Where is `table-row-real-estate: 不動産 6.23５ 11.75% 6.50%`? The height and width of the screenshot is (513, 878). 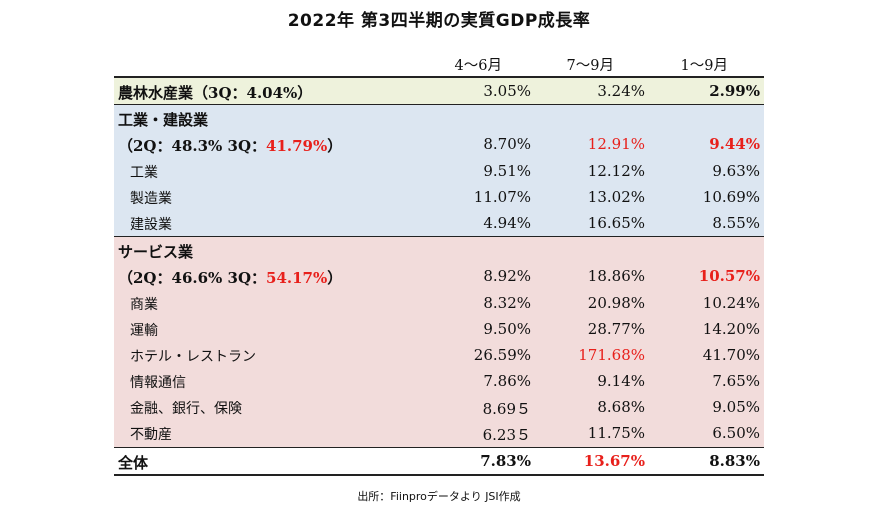
table-row-real-estate: 不動産 6.23５ 11.75% 6.50% is located at coordinates (439, 433).